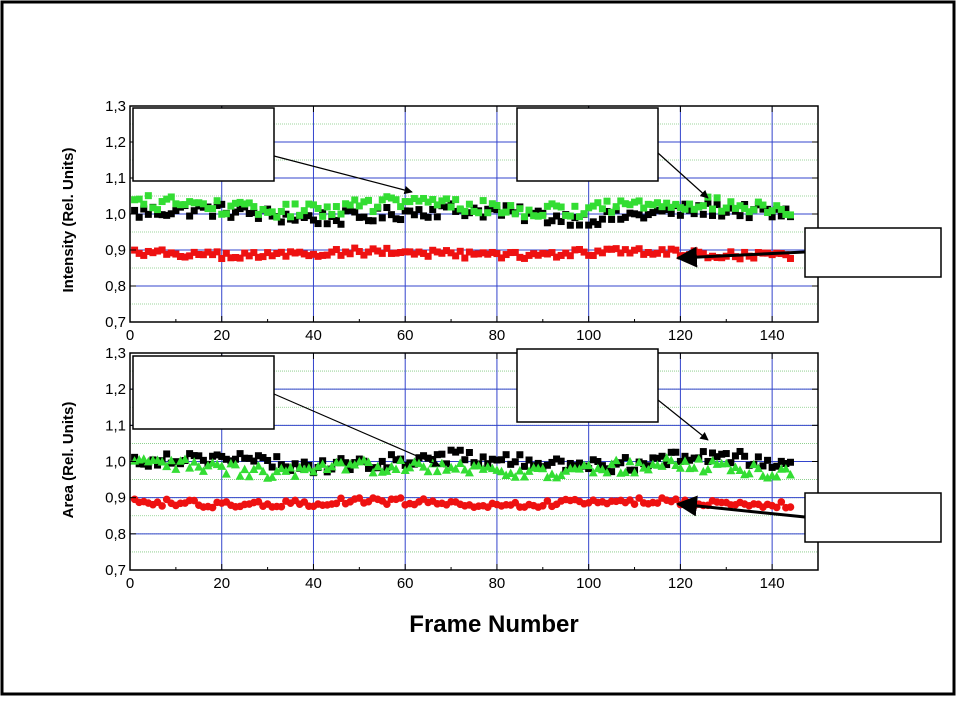 Image resolution: width=956 pixels, height=701 pixels. I want to click on y-tick-label: 1,3, so click(115, 106).